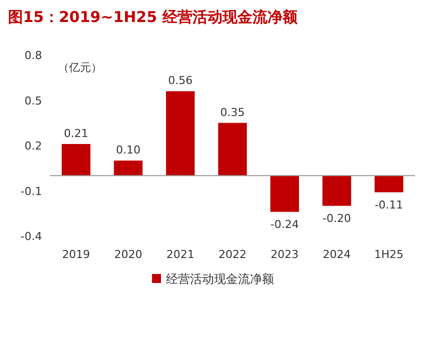 The image size is (435, 343). I want to click on y-tick-label: 0.5, so click(33, 101).